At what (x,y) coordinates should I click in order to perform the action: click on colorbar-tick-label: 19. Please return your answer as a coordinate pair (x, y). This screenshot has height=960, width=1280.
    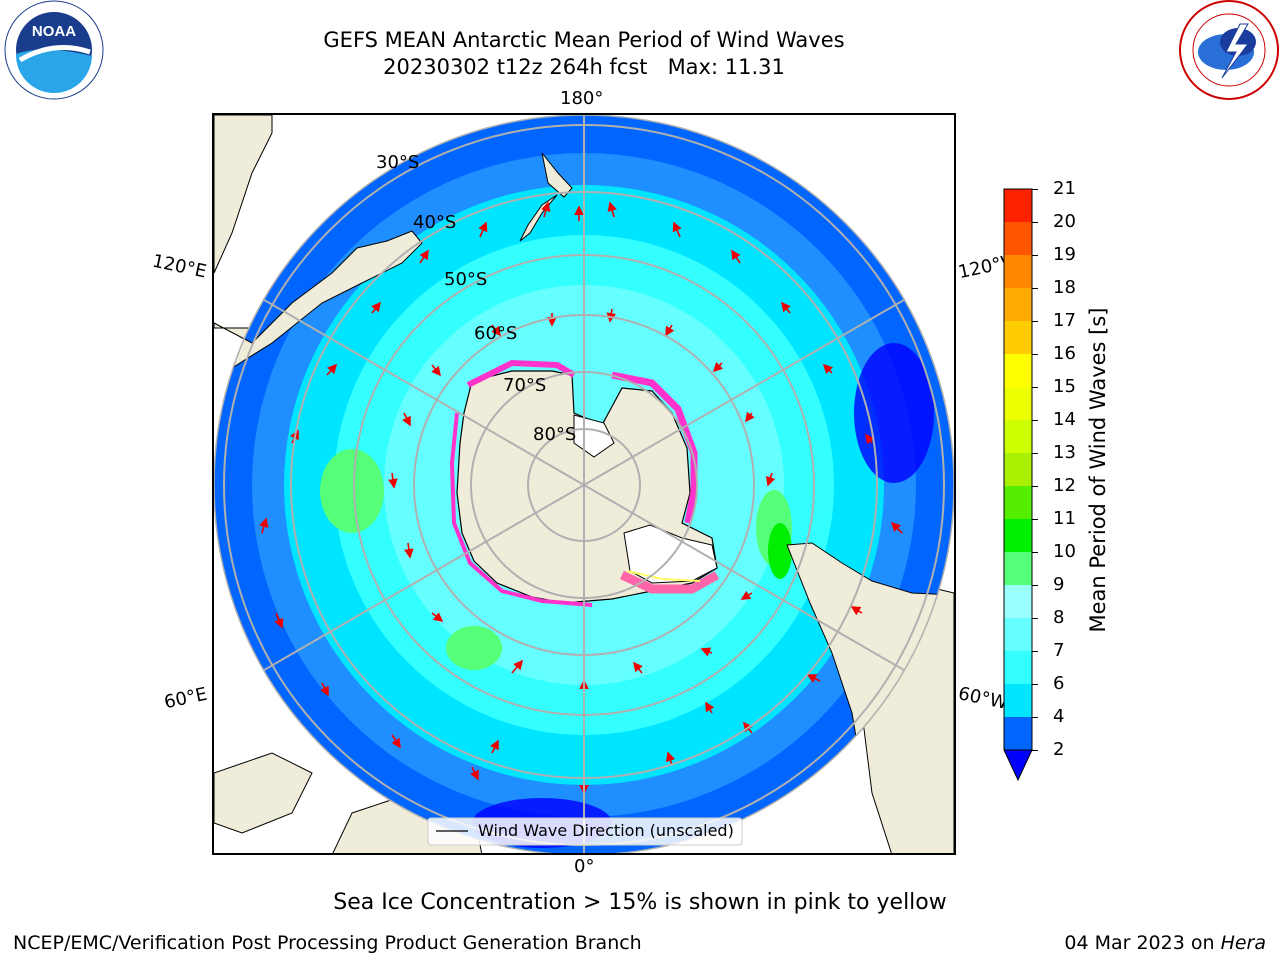
    Looking at the image, I should click on (1064, 254).